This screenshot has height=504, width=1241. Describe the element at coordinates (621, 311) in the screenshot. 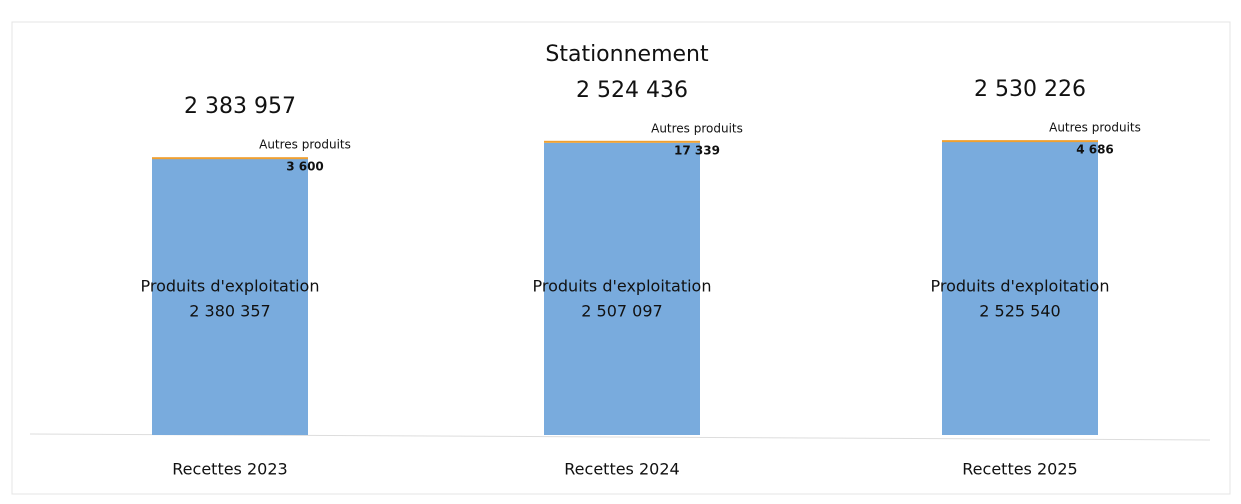

I see `data-label: 2 507 097` at that location.